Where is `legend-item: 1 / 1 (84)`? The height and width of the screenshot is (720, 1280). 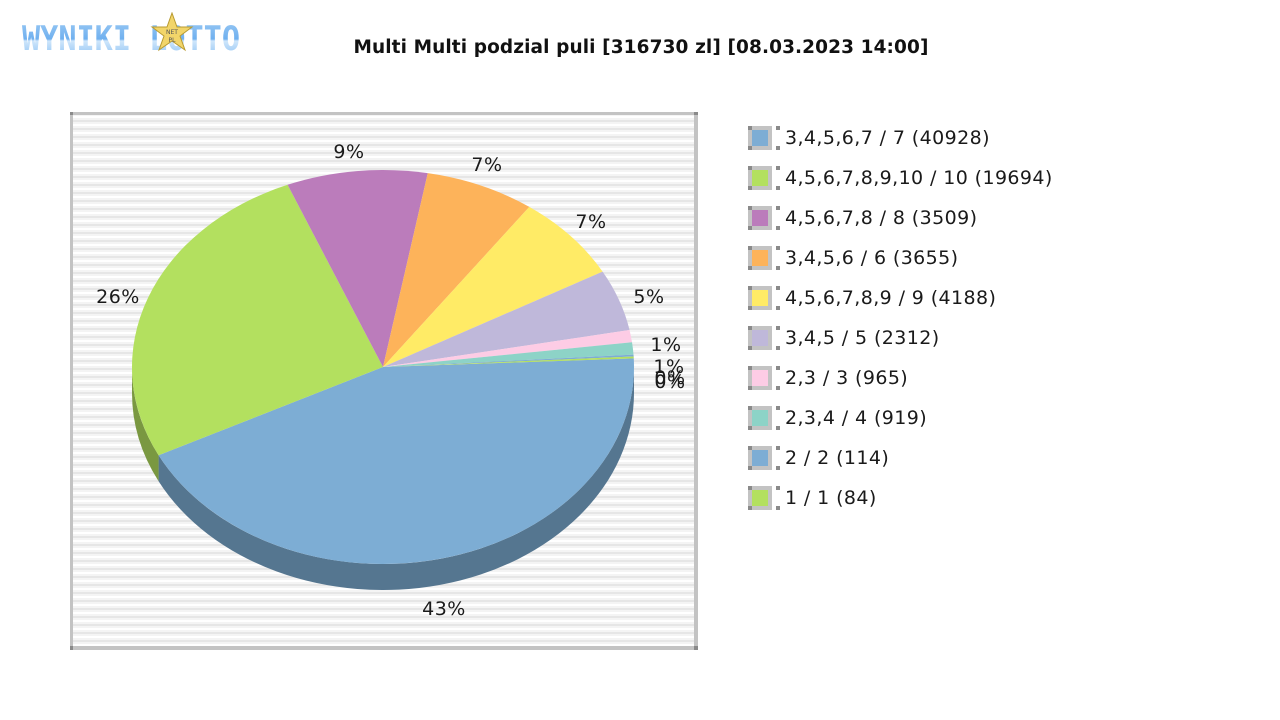
legend-item: 1 / 1 (84) is located at coordinates (812, 498).